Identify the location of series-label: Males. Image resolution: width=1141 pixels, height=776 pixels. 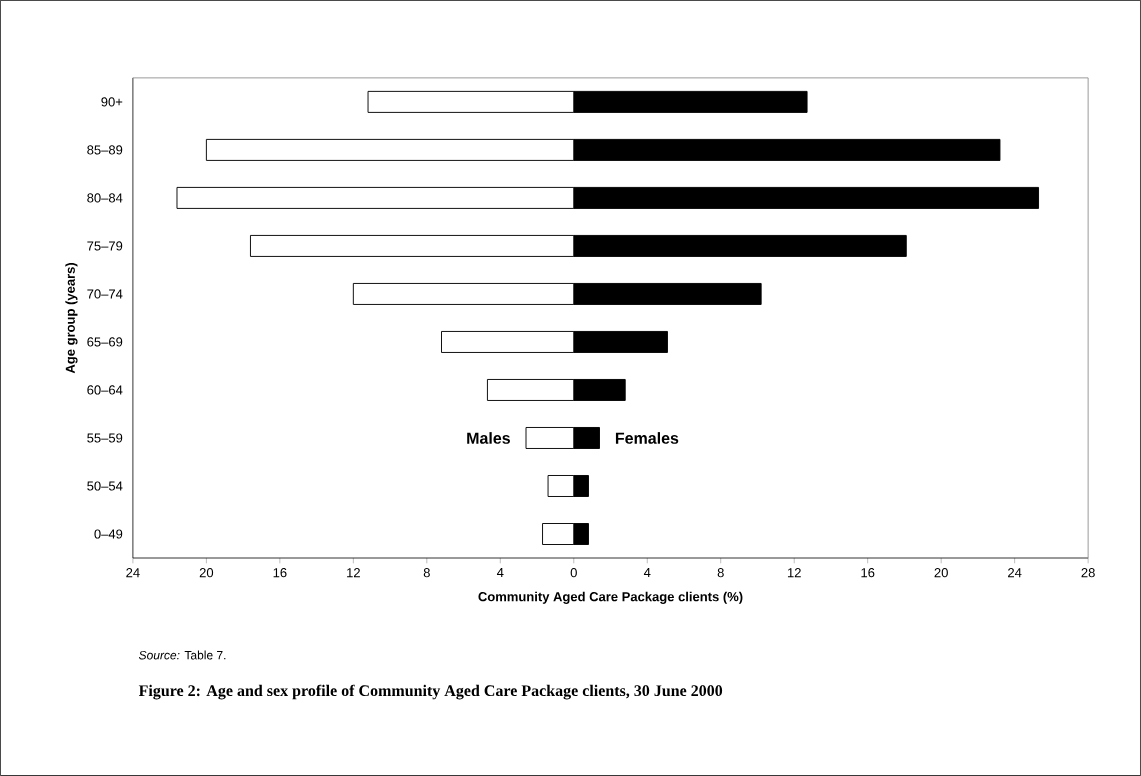
(488, 438).